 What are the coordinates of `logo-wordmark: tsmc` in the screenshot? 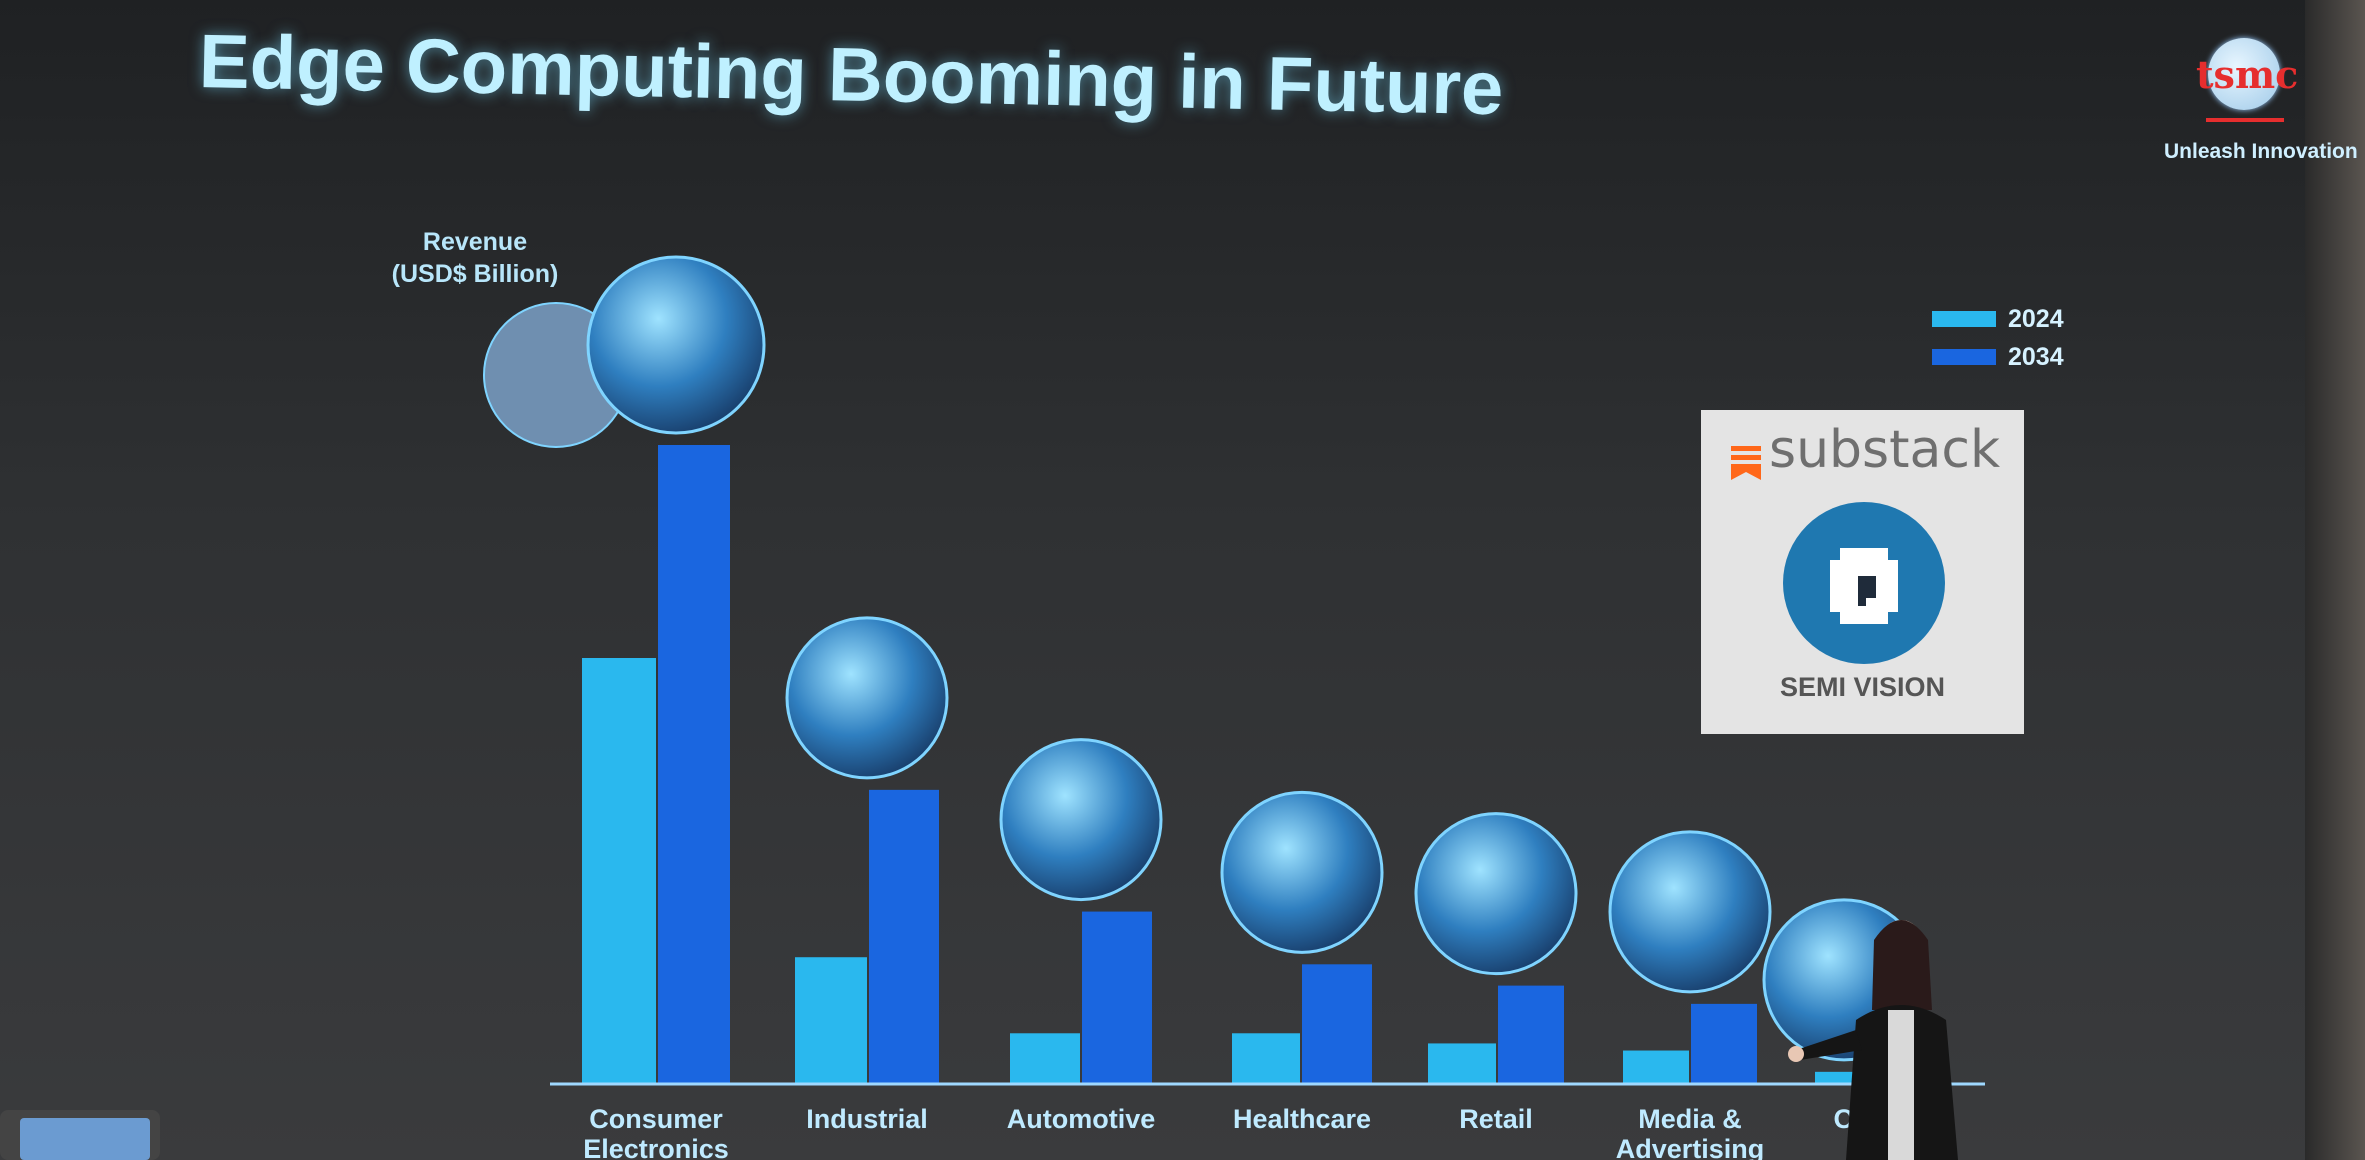 It's located at (2247, 74).